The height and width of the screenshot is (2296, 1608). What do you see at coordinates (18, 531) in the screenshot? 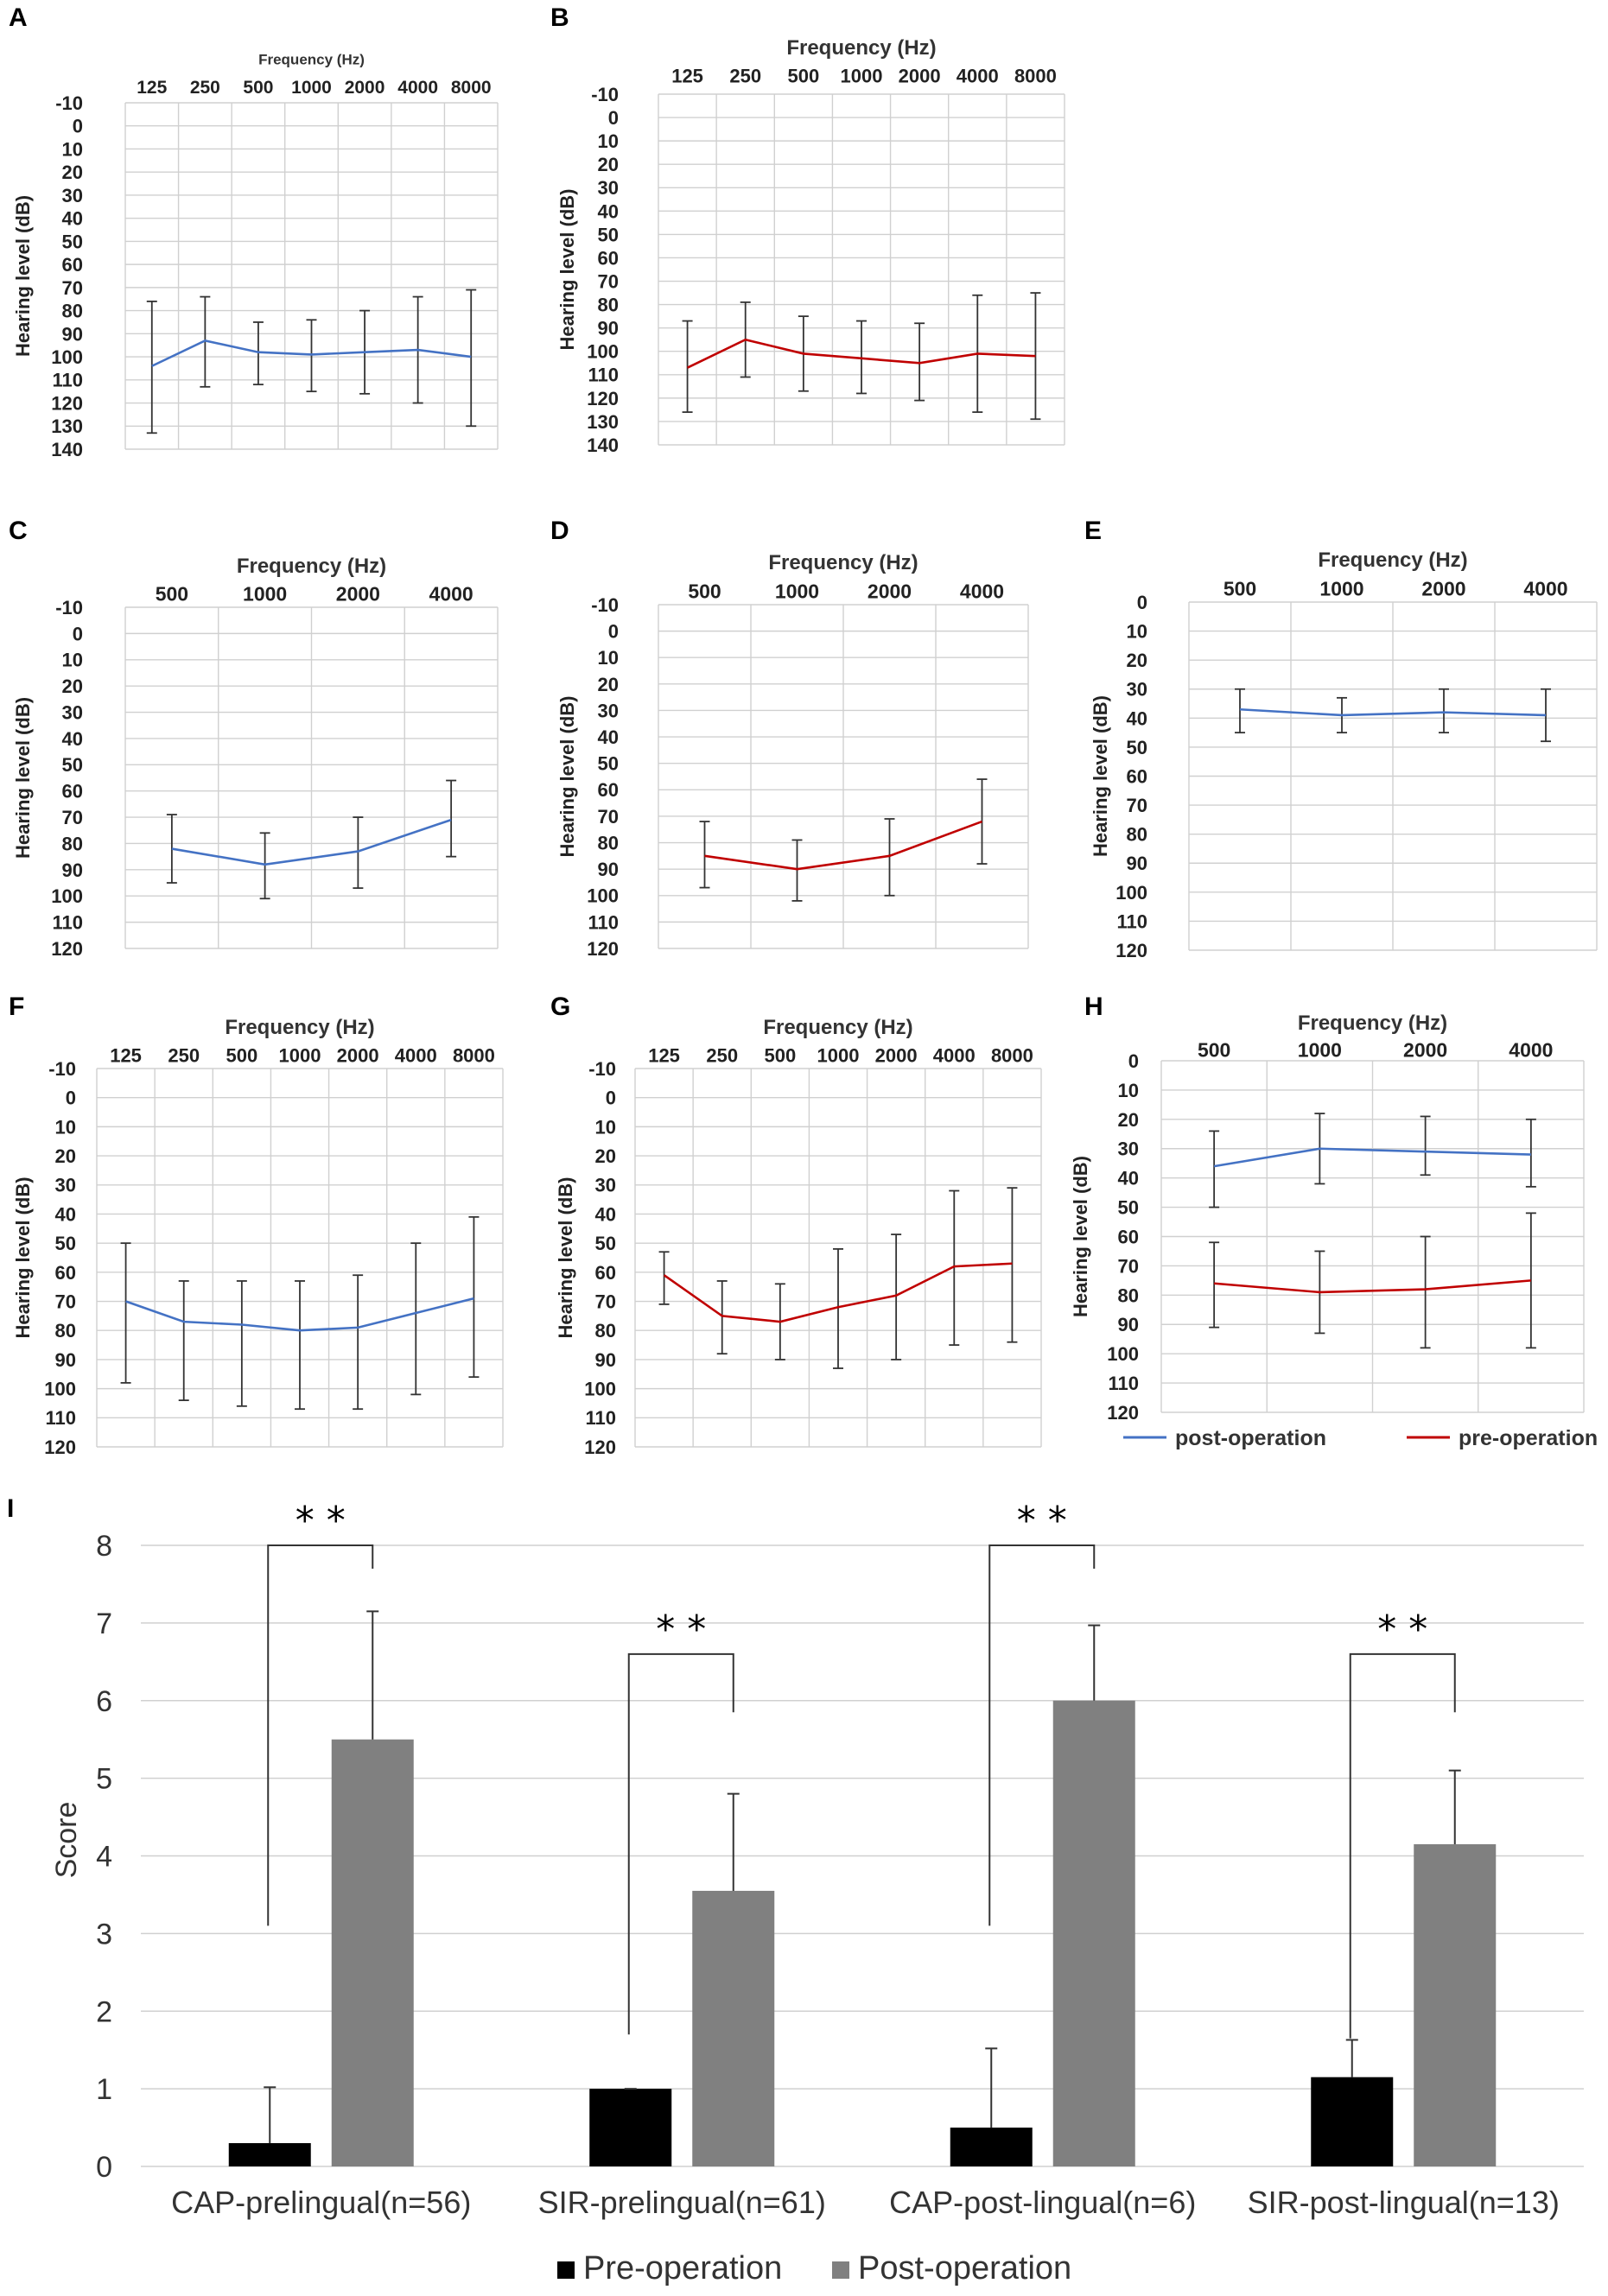
I see `panel-label: C` at bounding box center [18, 531].